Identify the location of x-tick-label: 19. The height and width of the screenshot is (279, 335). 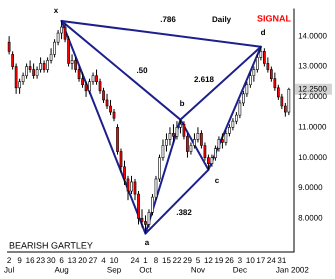
(219, 260).